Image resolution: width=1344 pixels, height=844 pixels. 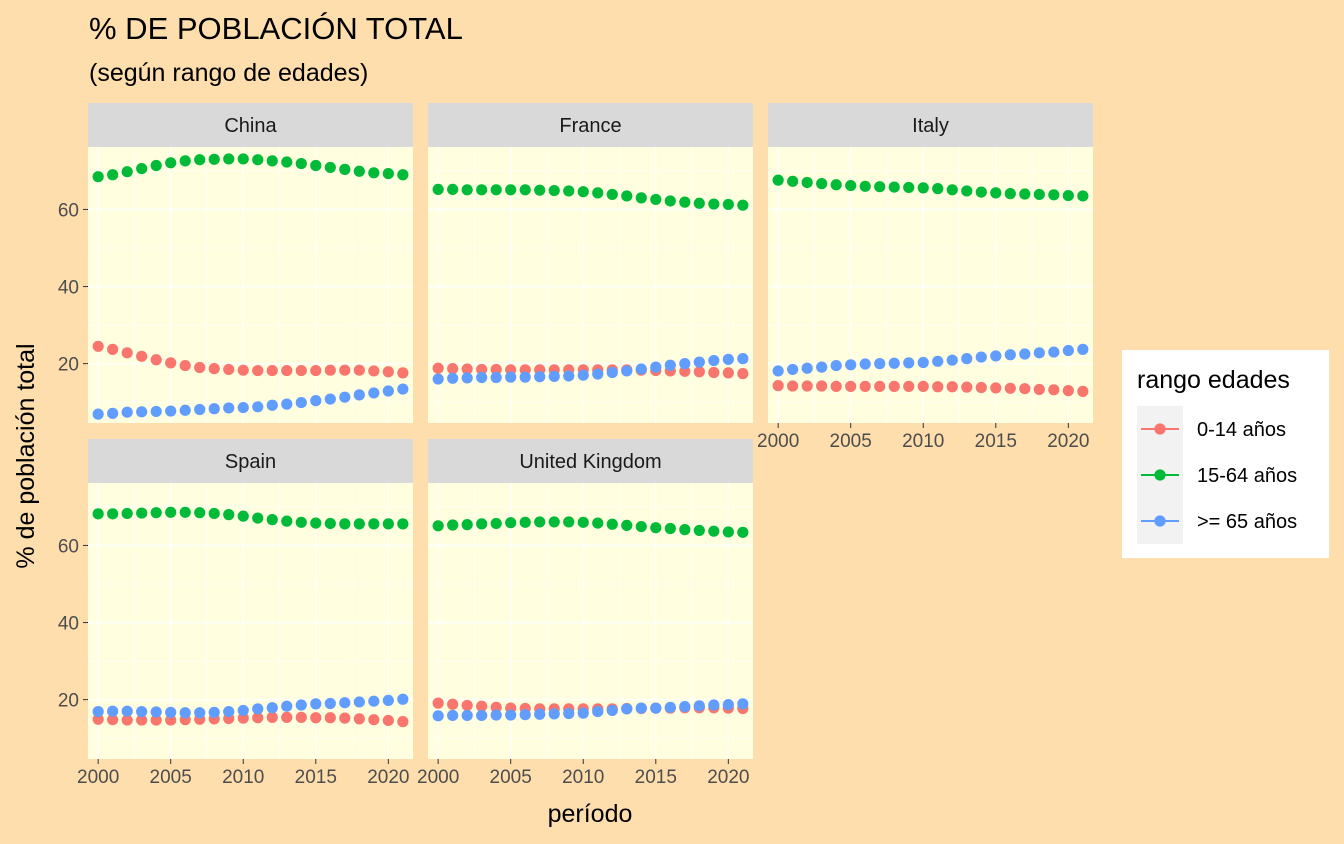 I want to click on data-point: >= 65 años 2015: 22, so click(x=996, y=356).